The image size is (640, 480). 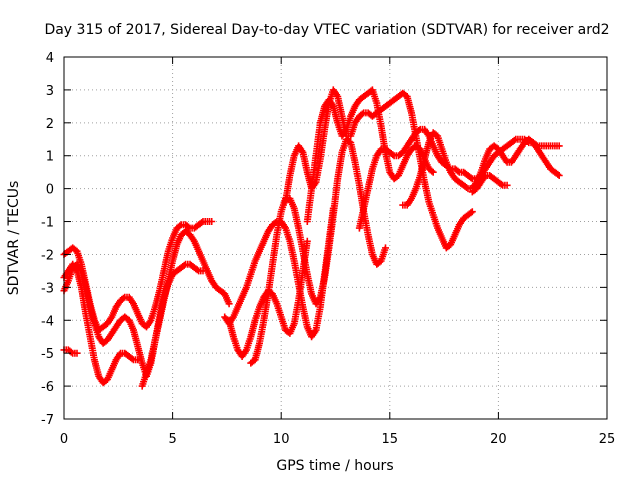 What do you see at coordinates (50, 91) in the screenshot?
I see `y-tick-label: 3` at bounding box center [50, 91].